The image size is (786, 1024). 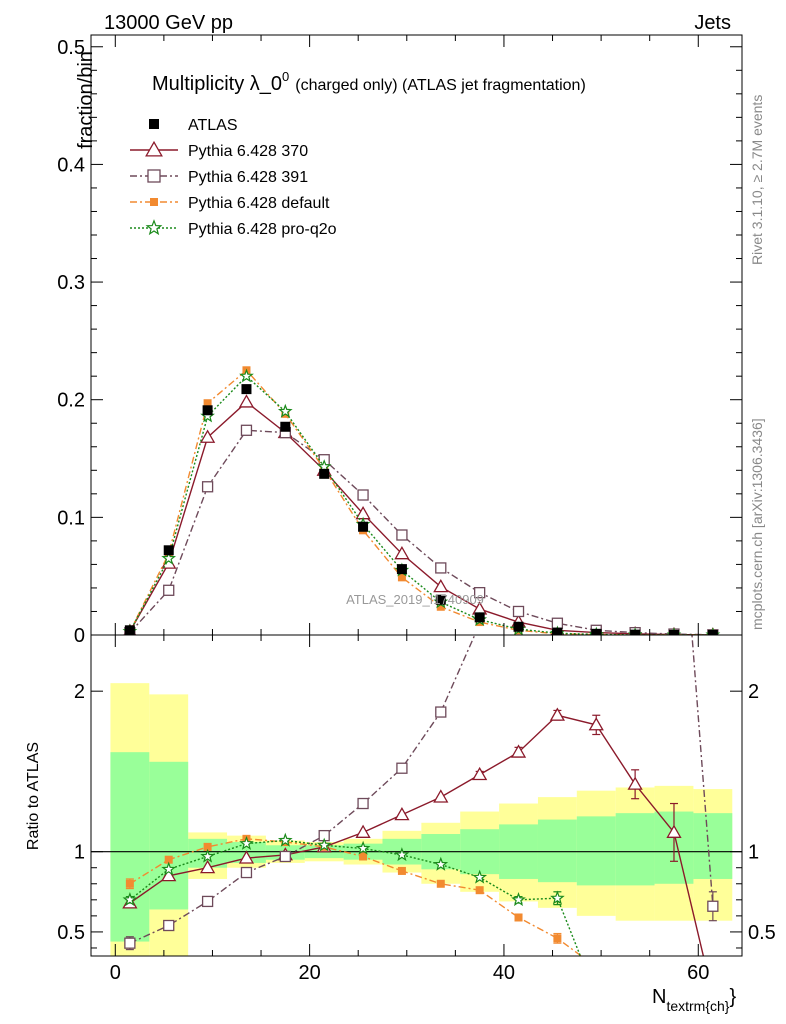 I want to click on legend-label: Pythia 6.428 default, so click(x=259, y=203).